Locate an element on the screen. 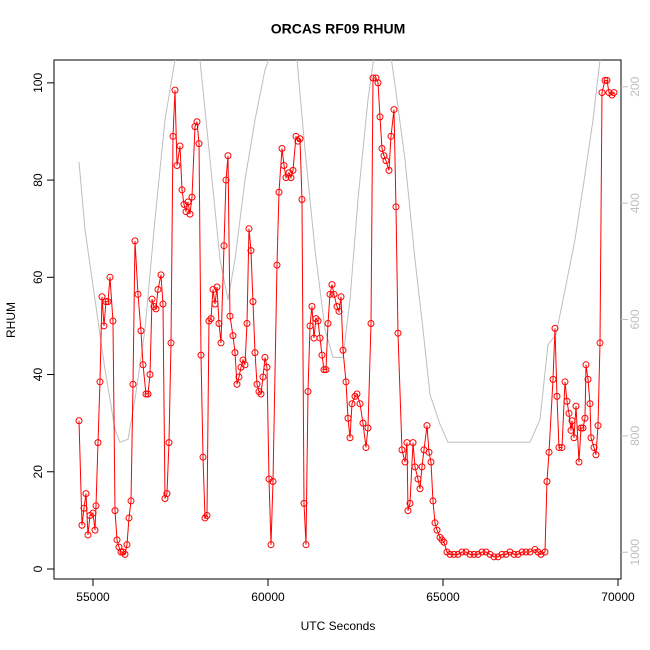 This screenshot has width=650, height=650. y2-tick-label: 800 is located at coordinates (635, 436).